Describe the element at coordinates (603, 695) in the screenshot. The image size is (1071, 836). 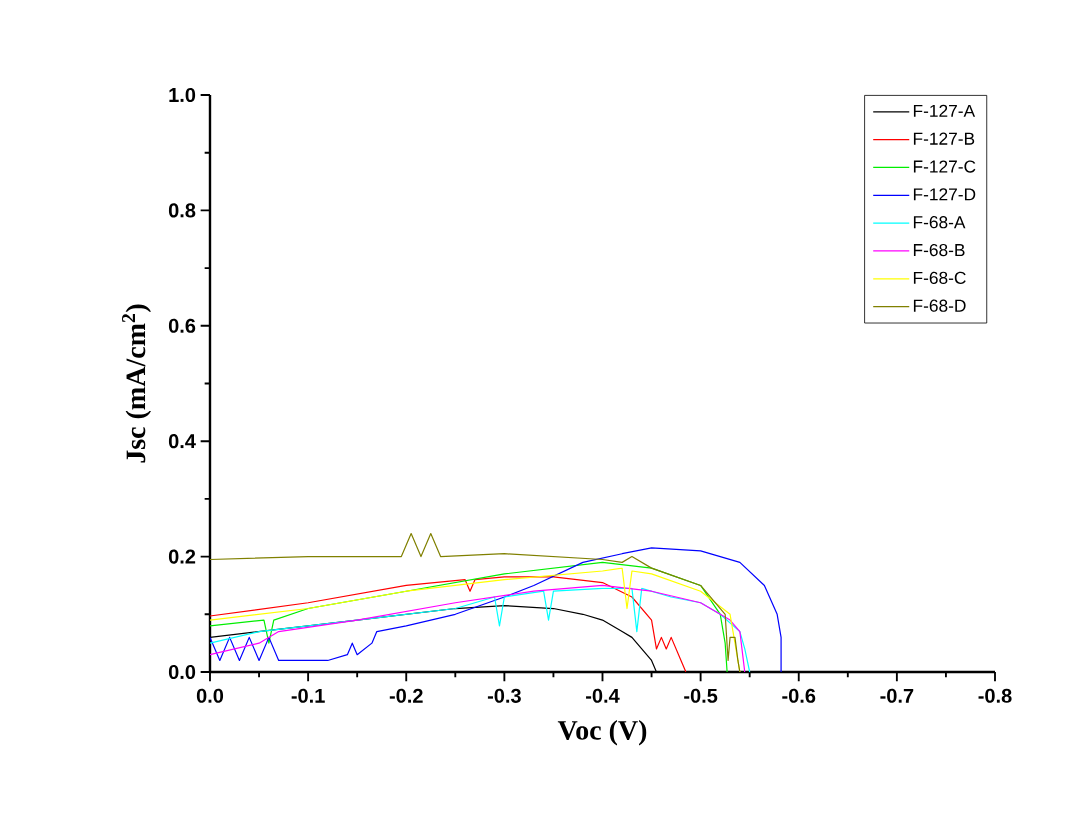
I see `x-tick-label: -0.4` at that location.